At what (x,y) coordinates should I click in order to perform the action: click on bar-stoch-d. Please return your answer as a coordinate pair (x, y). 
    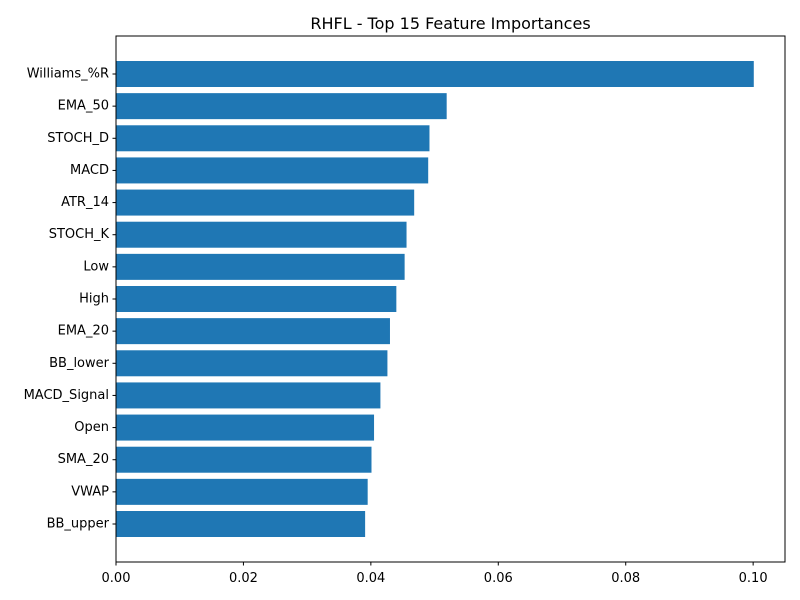
    Looking at the image, I should click on (273, 138).